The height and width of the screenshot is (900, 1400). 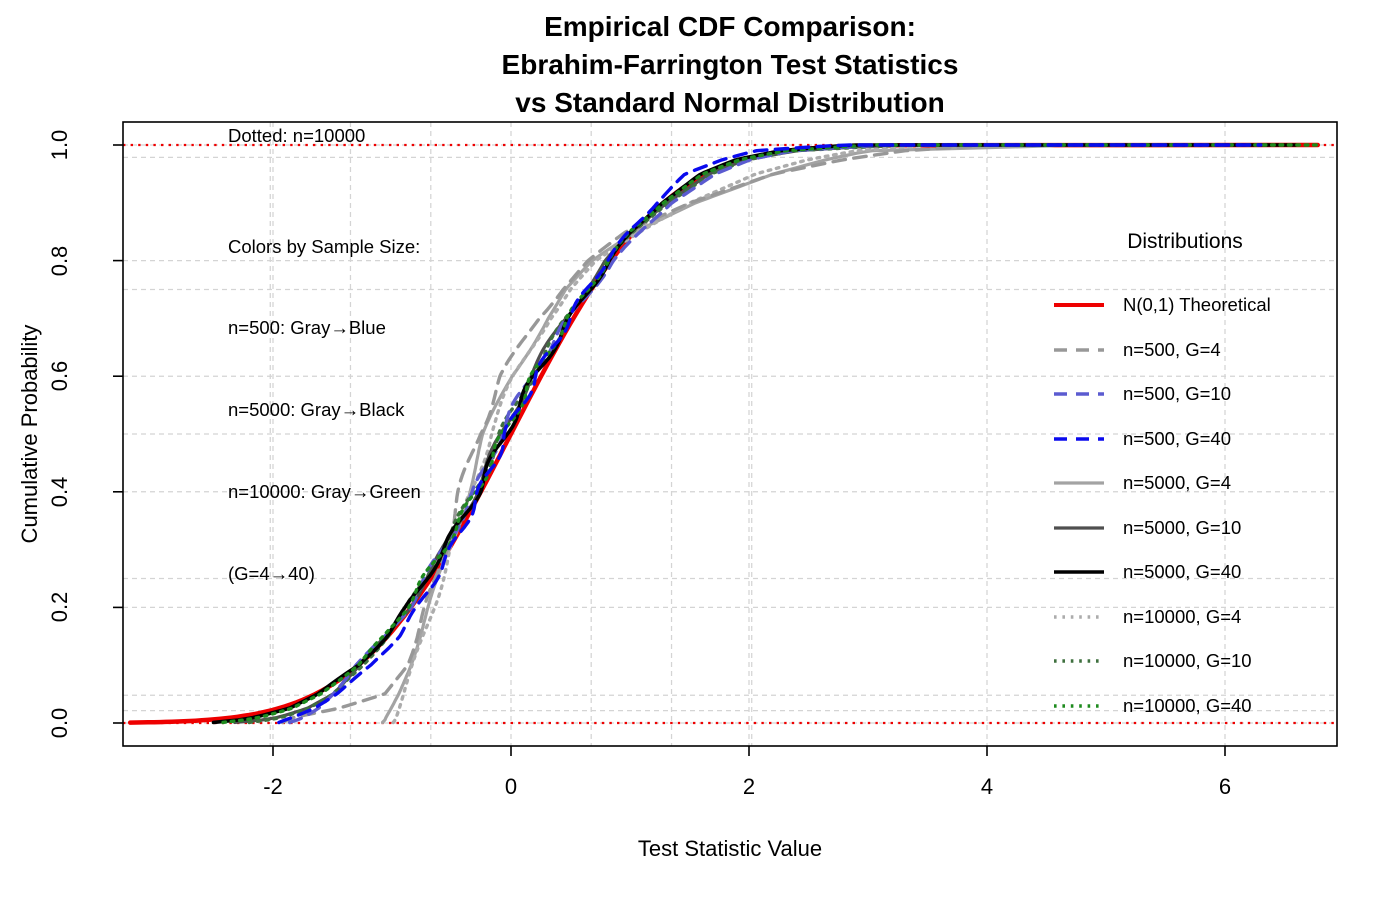 What do you see at coordinates (1177, 394) in the screenshot?
I see `legend-item-label: n=500, G=10` at bounding box center [1177, 394].